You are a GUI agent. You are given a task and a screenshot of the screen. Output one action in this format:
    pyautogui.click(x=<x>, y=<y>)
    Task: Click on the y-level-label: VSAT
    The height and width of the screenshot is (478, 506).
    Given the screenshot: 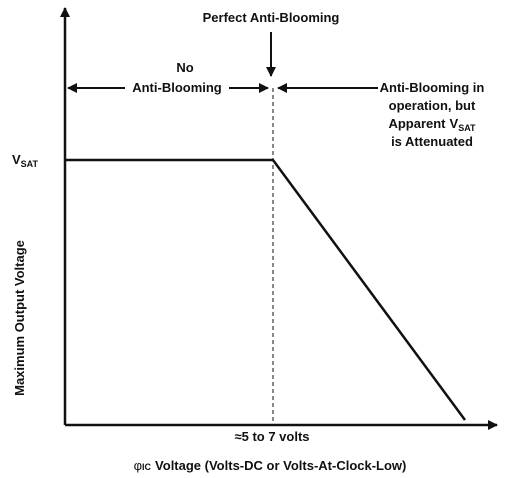 What is the action you would take?
    pyautogui.click(x=25, y=160)
    